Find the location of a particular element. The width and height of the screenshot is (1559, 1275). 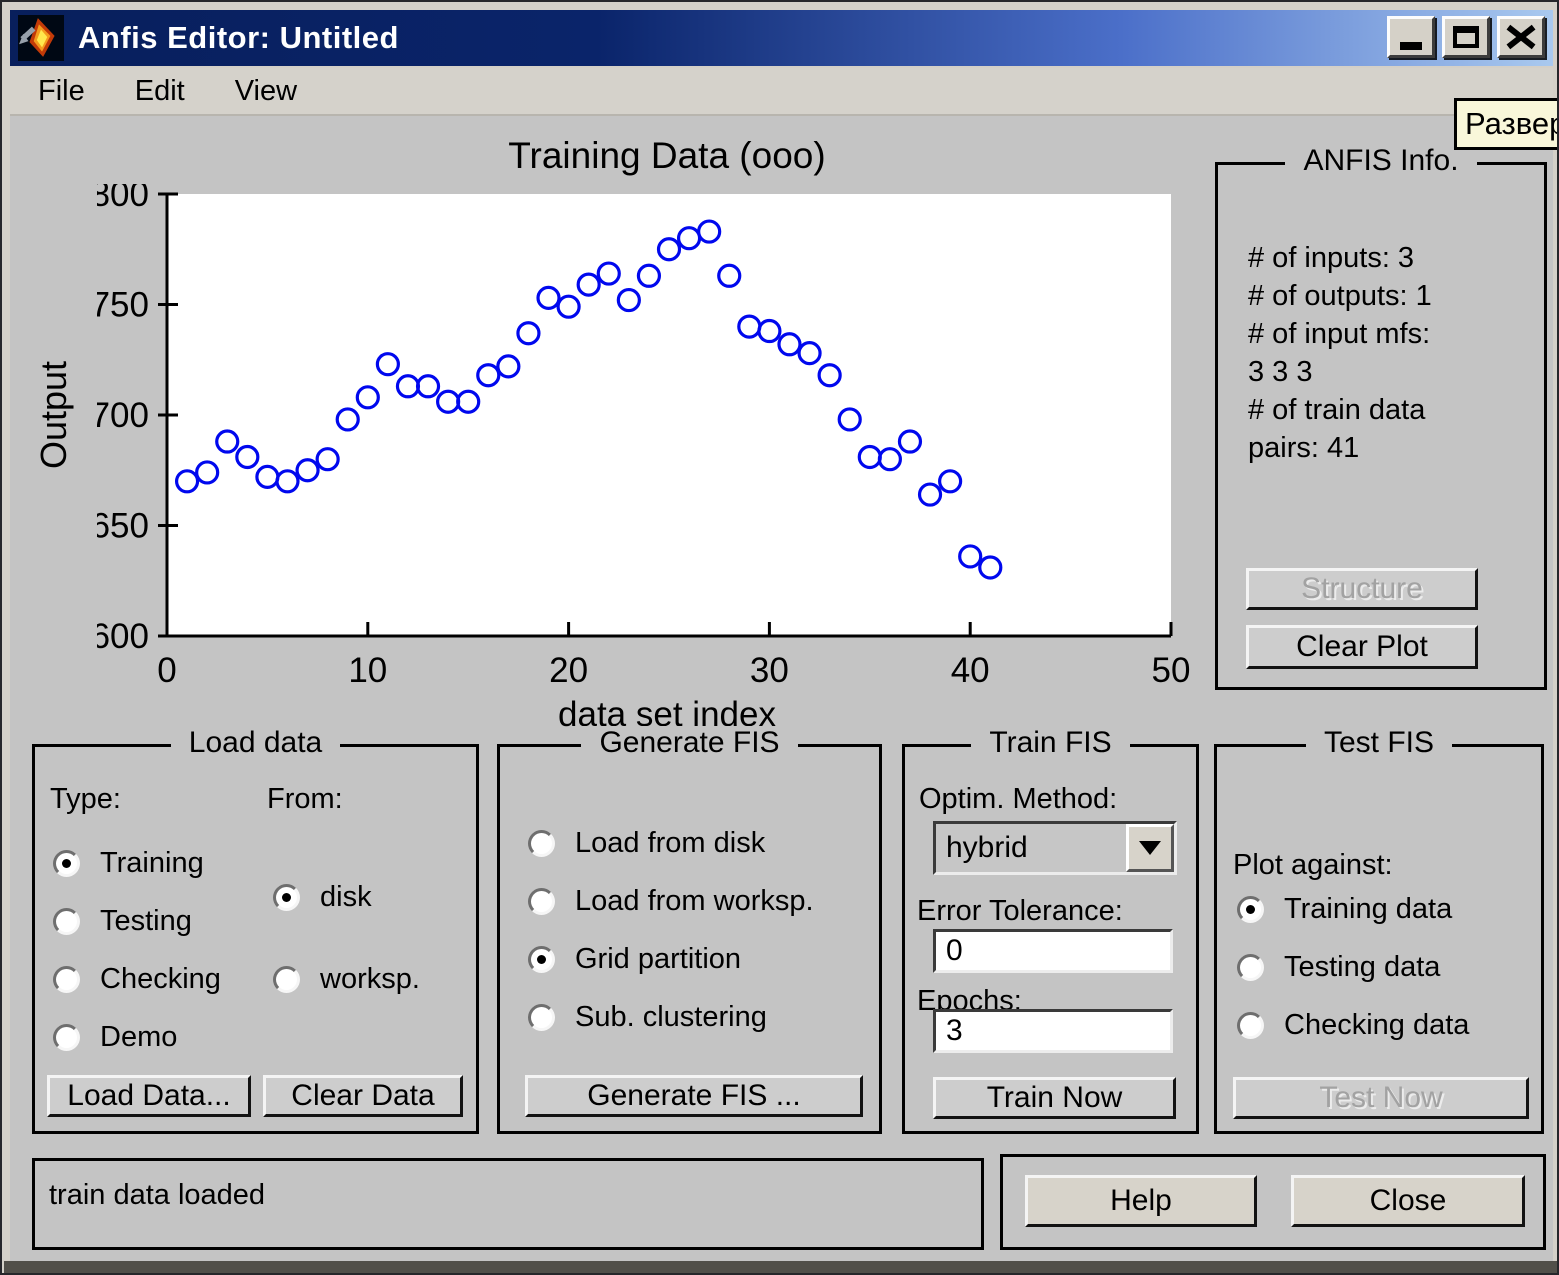

radio-row-checking: Checking is located at coordinates (137, 979).